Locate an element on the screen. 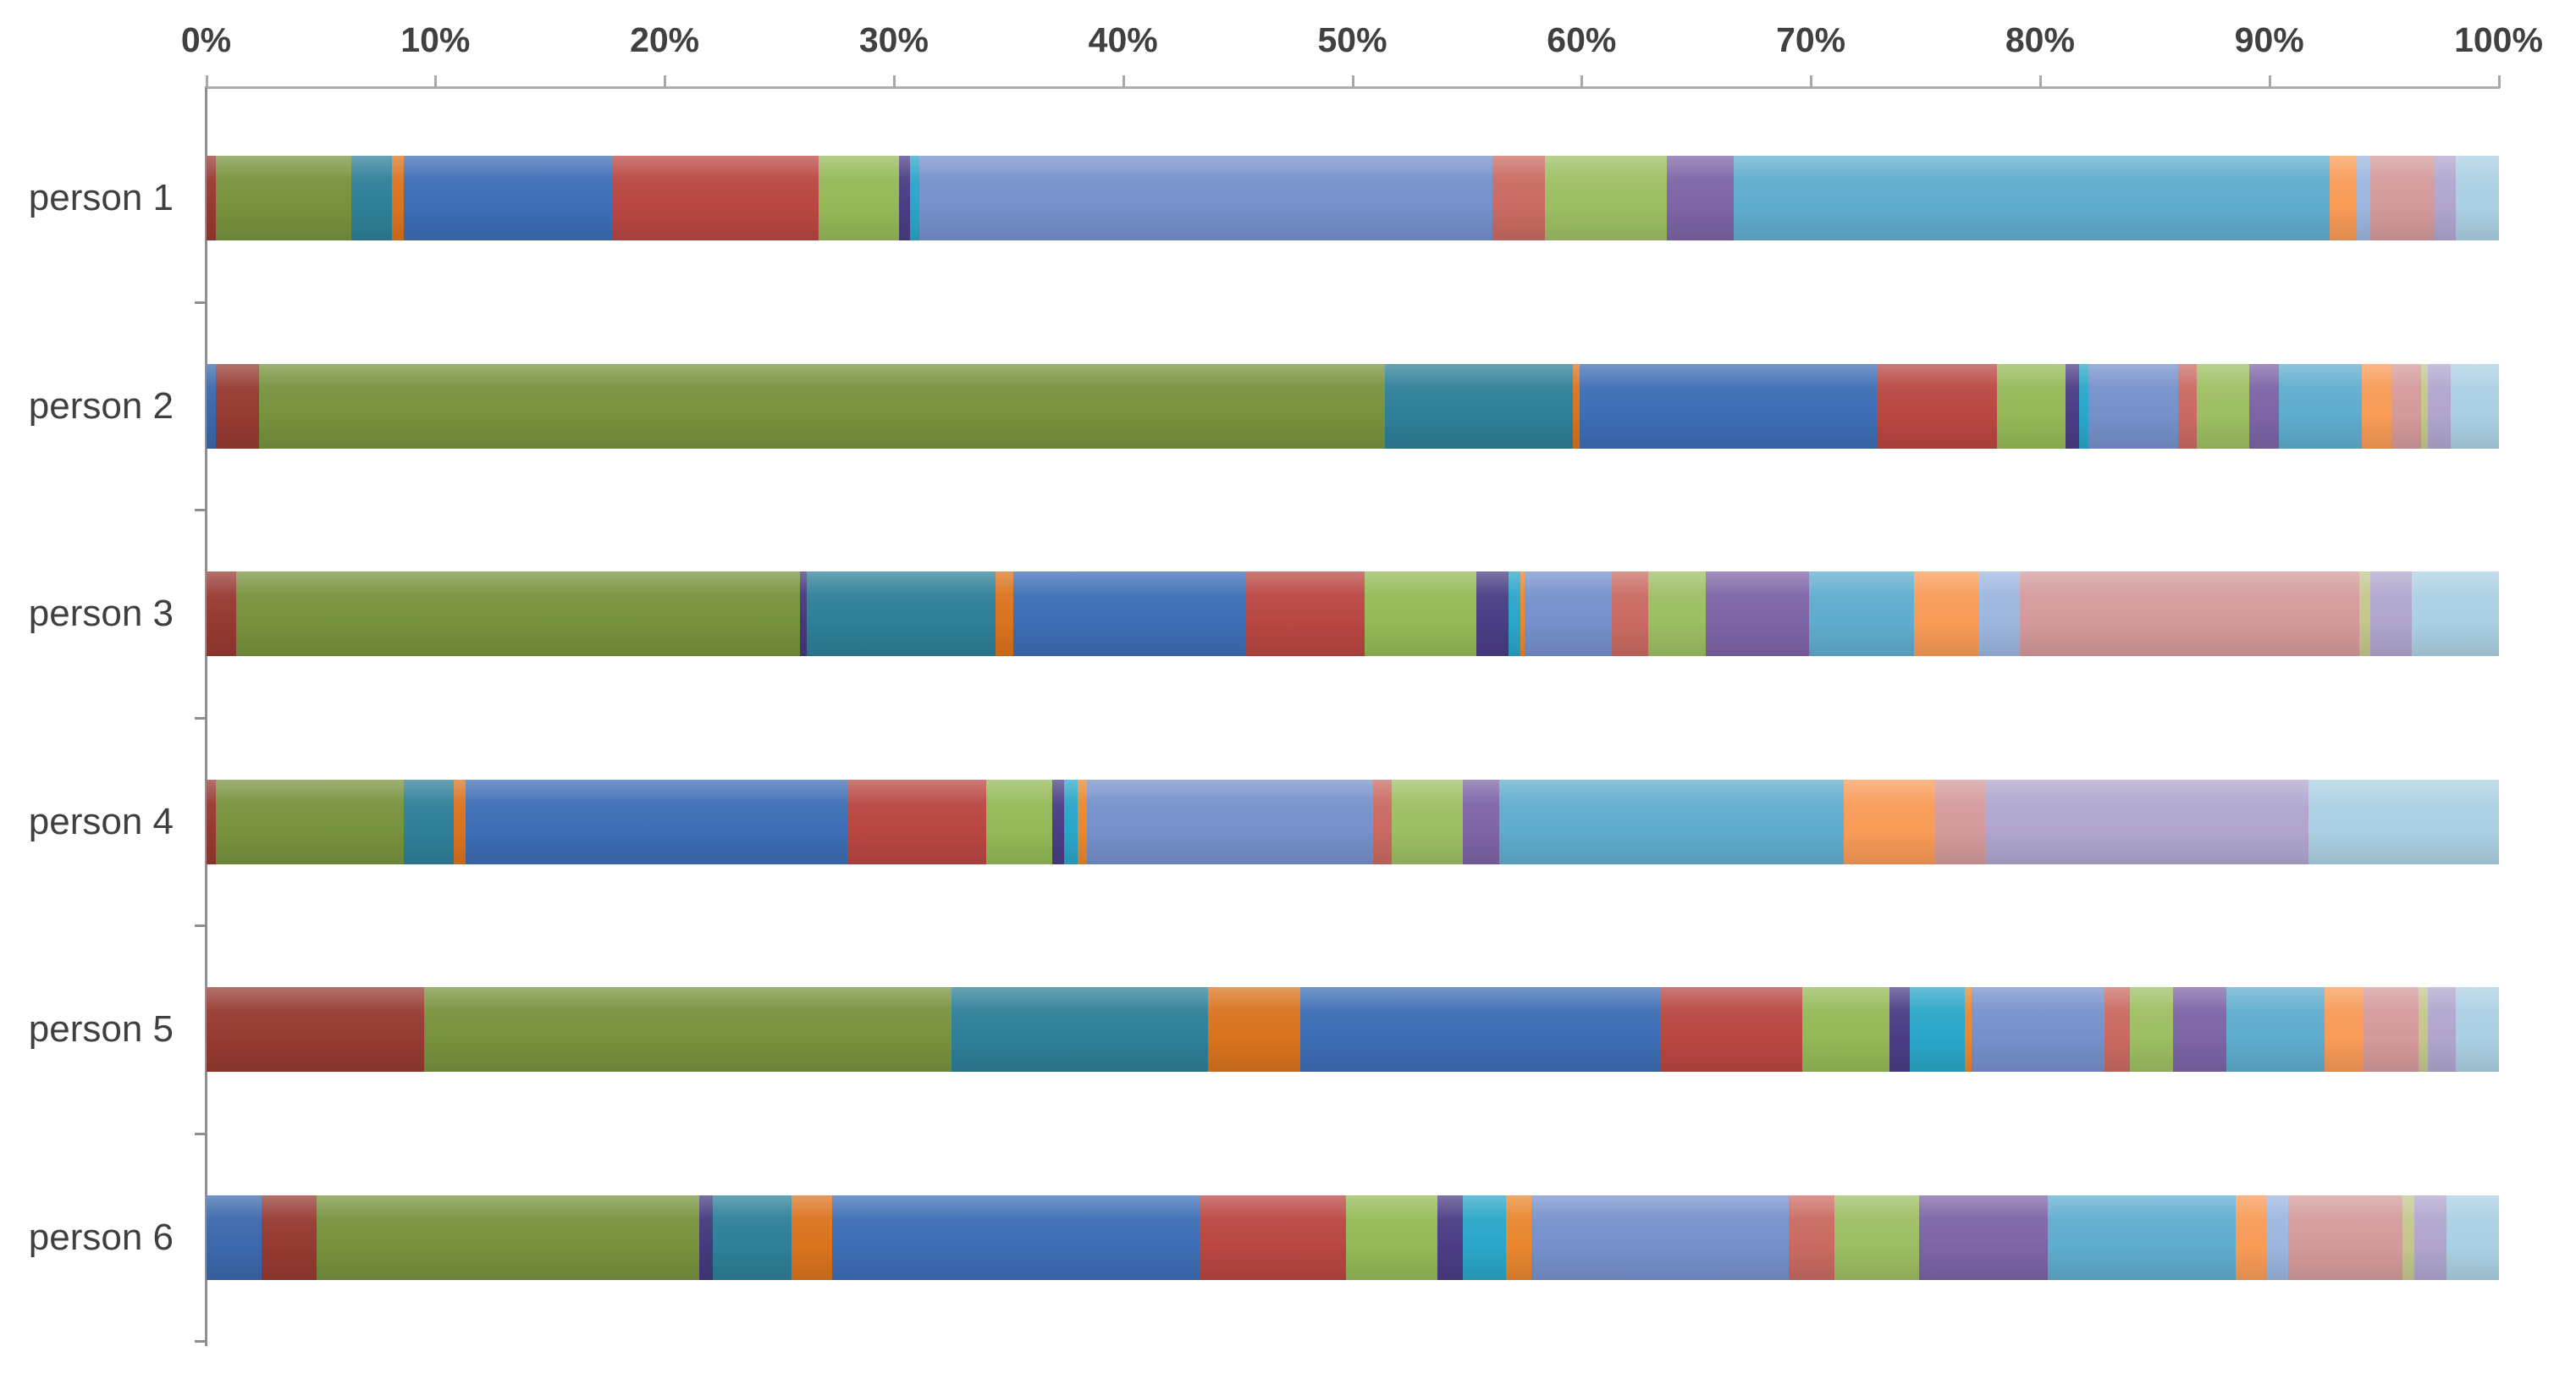 The height and width of the screenshot is (1374, 2576). x-axis-tick-label: 100% is located at coordinates (2499, 39).